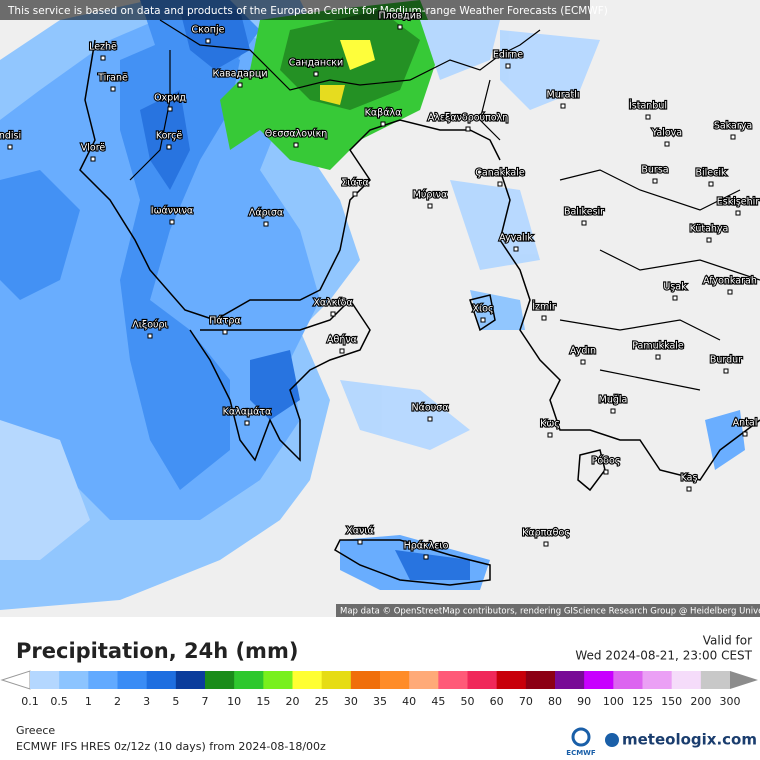  Describe the element at coordinates (508, 55) in the screenshot. I see `city-label: Edirne` at that location.